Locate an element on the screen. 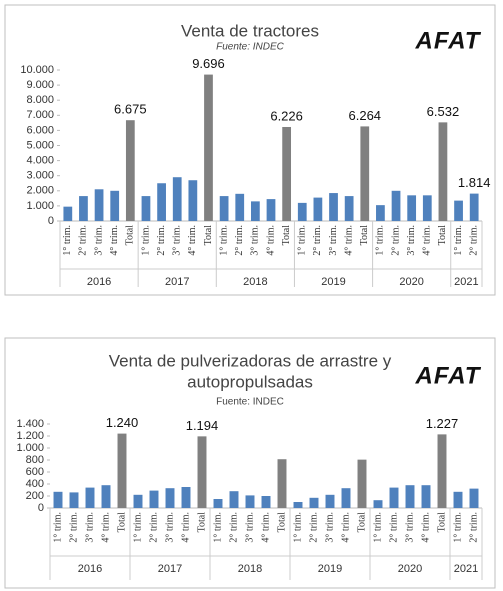 The image size is (503, 591). data-label: 9.696 is located at coordinates (208, 63).